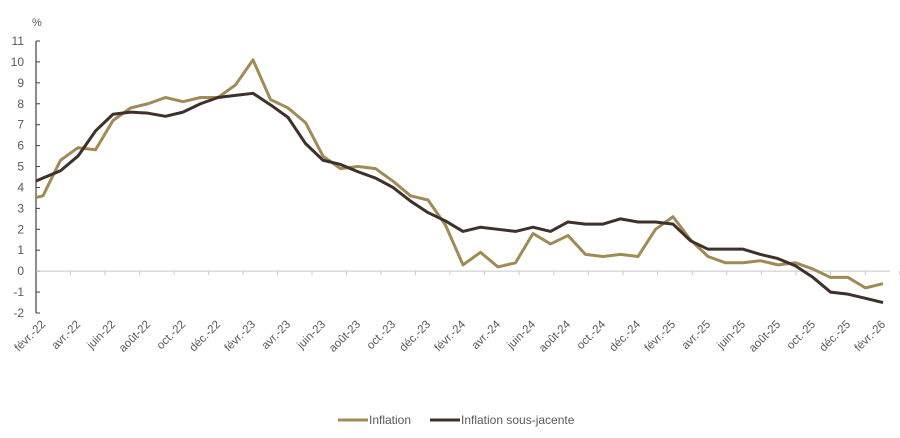  What do you see at coordinates (312, 336) in the screenshot?
I see `x-tick-label: juin-23` at bounding box center [312, 336].